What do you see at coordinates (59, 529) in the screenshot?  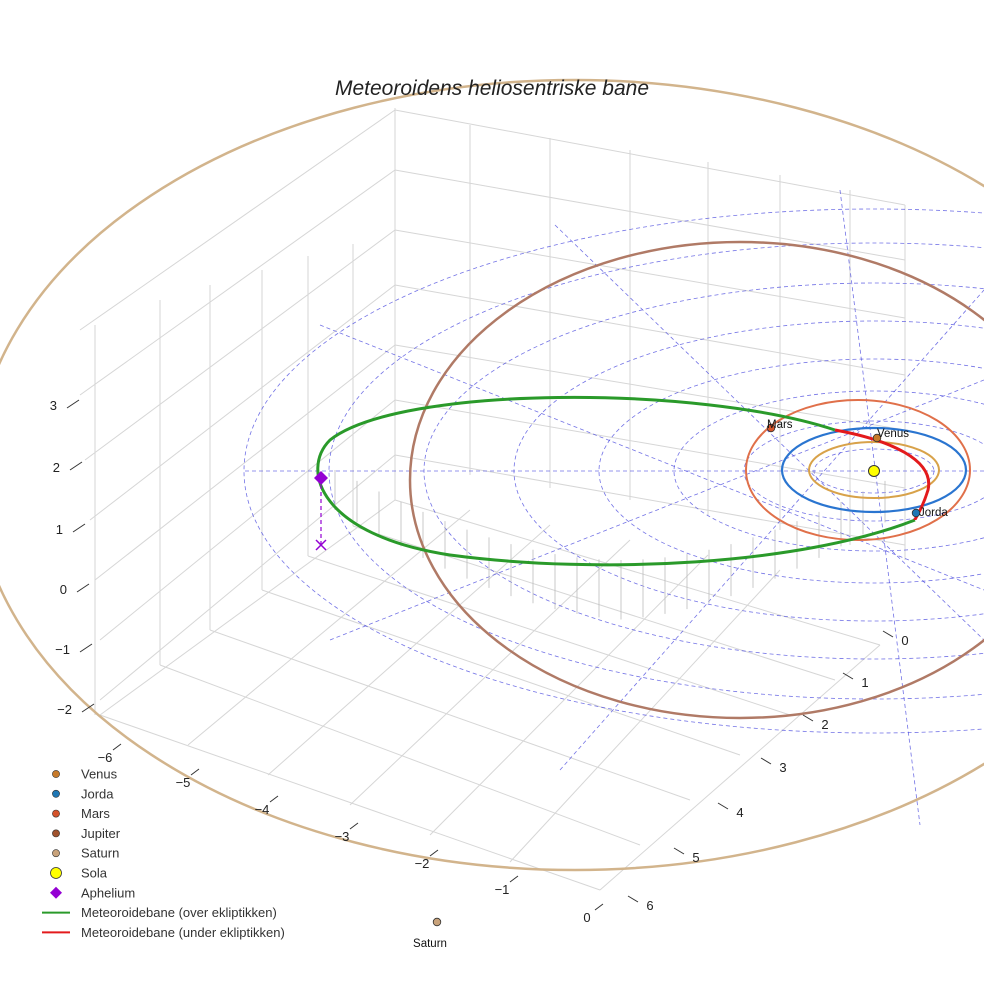 I see `z-tick-label: 1` at bounding box center [59, 529].